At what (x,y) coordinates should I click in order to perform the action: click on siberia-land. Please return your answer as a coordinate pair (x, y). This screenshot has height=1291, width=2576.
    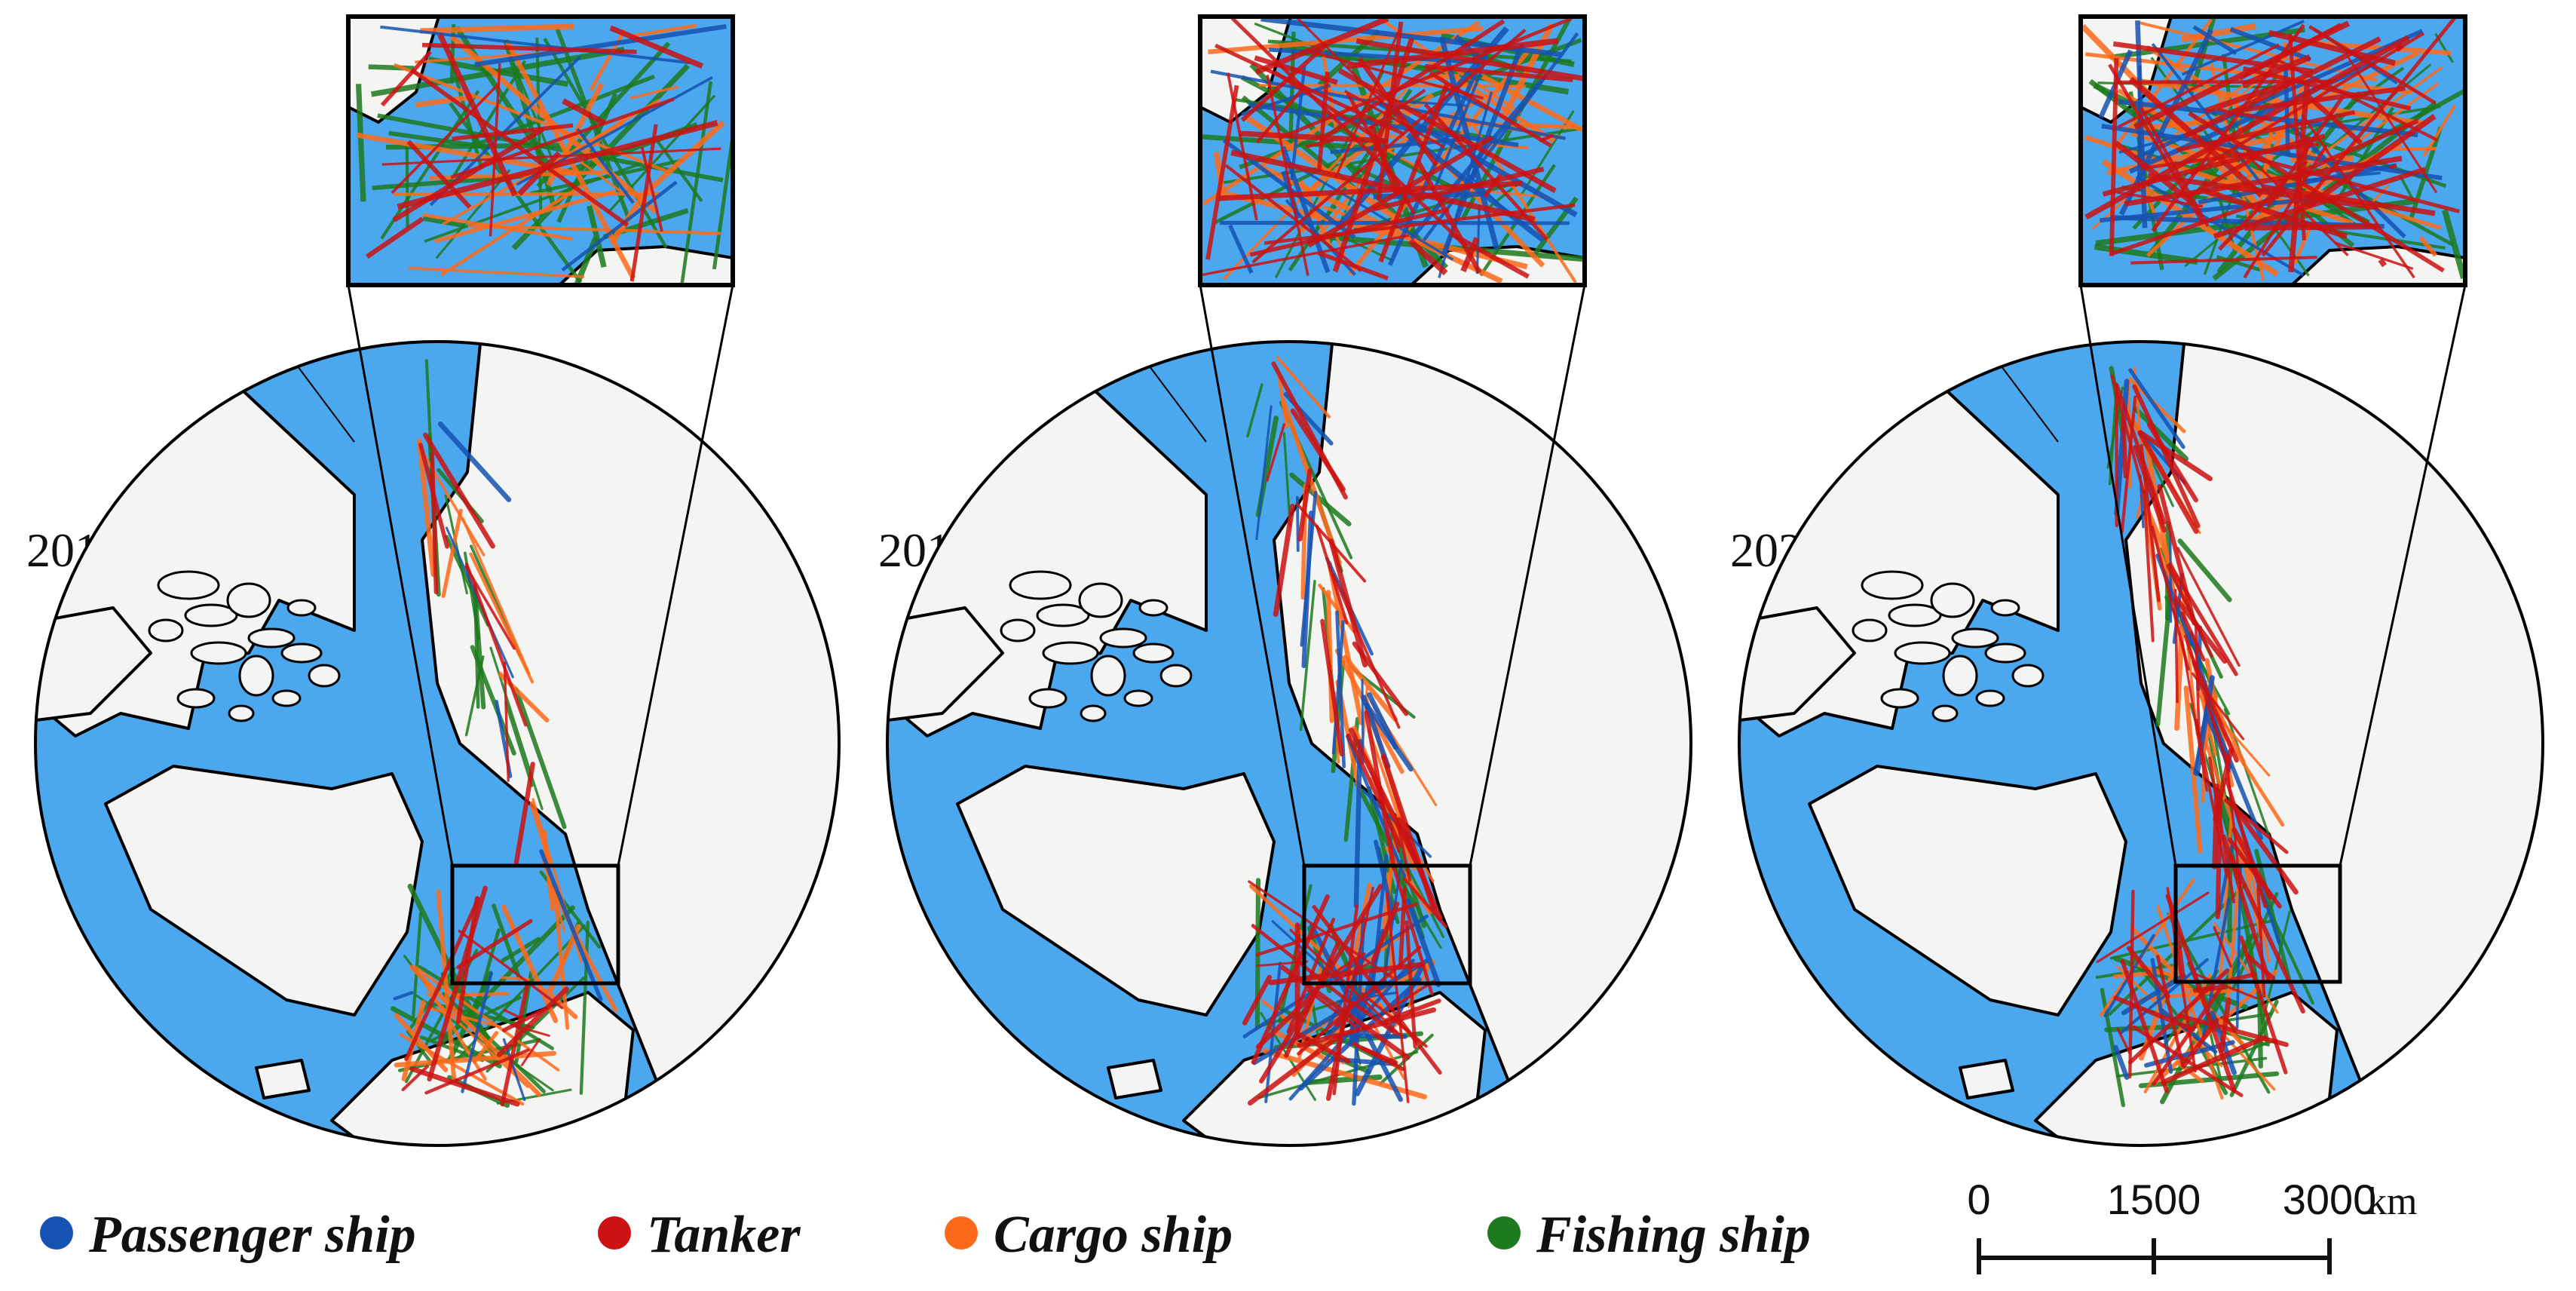
    Looking at the image, I should click on (630, 720).